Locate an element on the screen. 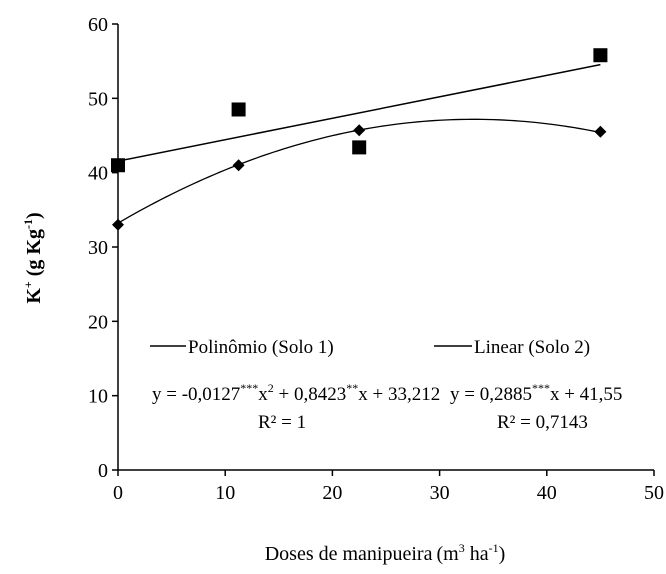 This screenshot has width=666, height=574. y-tick-label: 50 is located at coordinates (98, 99).